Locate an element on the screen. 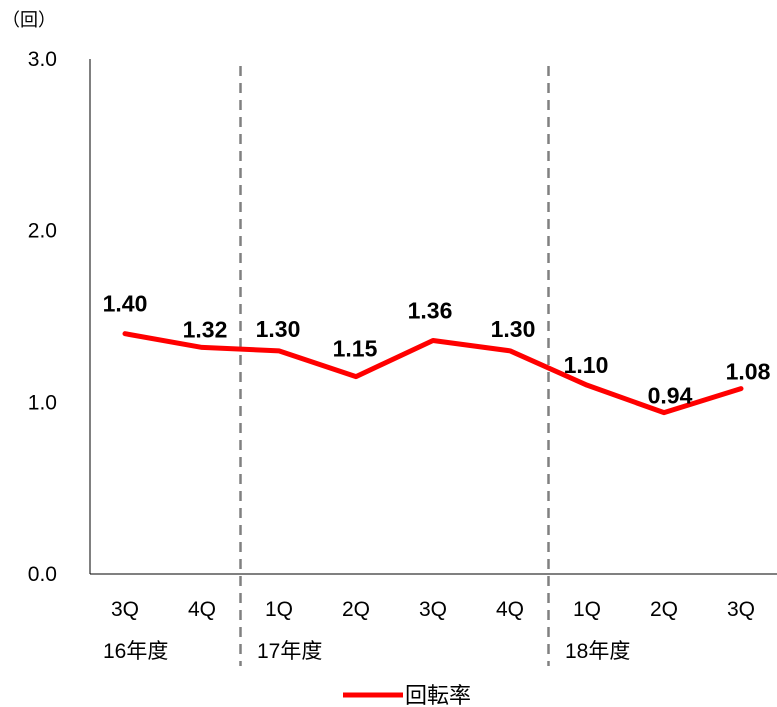 This screenshot has height=707, width=777. data-labels: 1.40 1.32 1.30 1.15 1.36 1.30 1.10 0.94 1.08 is located at coordinates (437, 350).